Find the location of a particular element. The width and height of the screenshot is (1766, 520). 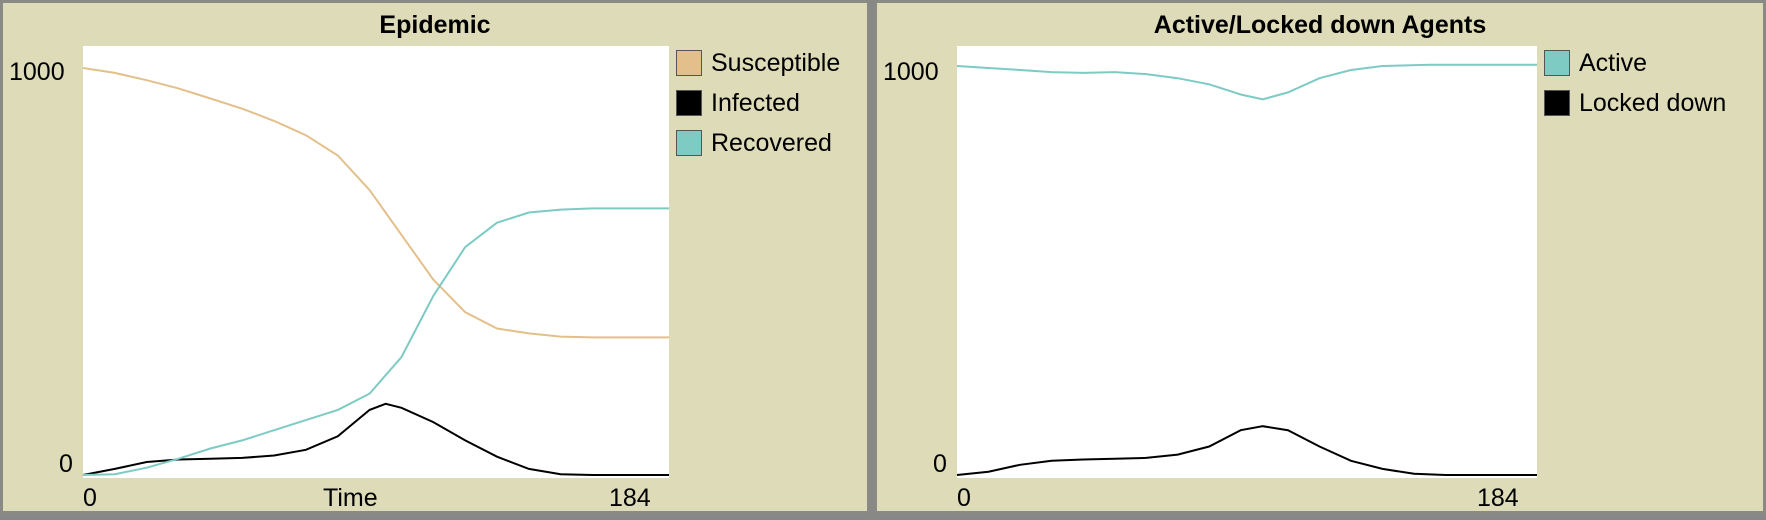

series-line-active is located at coordinates (1246, 82).